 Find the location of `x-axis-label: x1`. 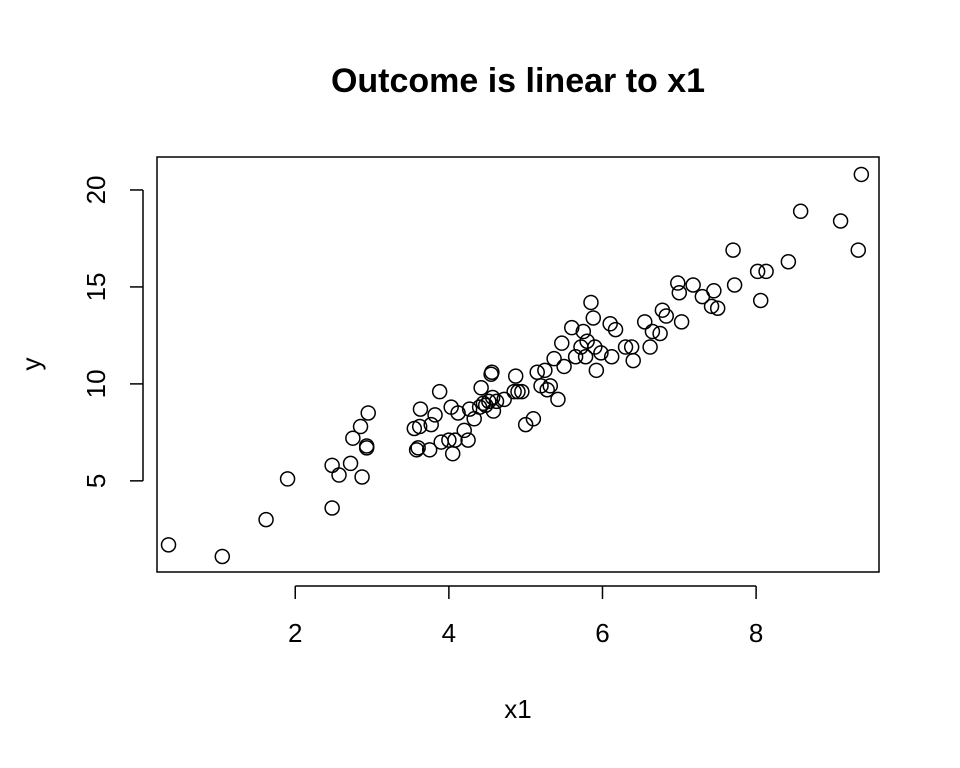

x-axis-label: x1 is located at coordinates (517, 709).